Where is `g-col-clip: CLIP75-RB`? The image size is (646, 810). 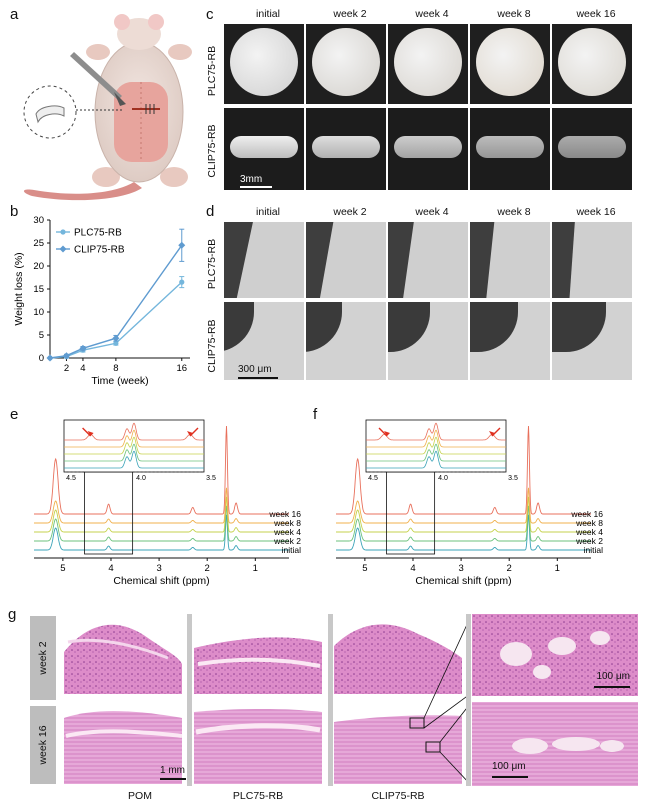 g-col-clip: CLIP75-RB is located at coordinates (398, 796).